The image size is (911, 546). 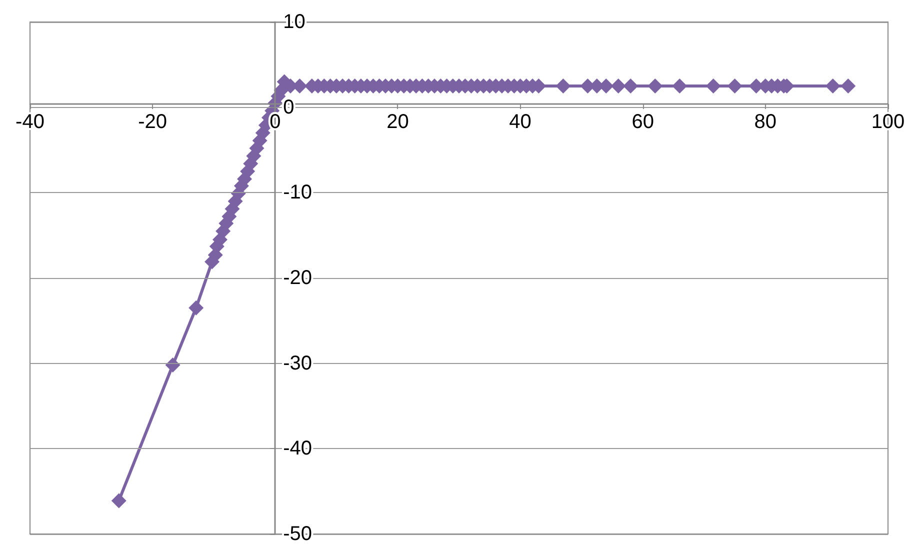 I want to click on y-tick-label: -50, so click(x=297, y=534).